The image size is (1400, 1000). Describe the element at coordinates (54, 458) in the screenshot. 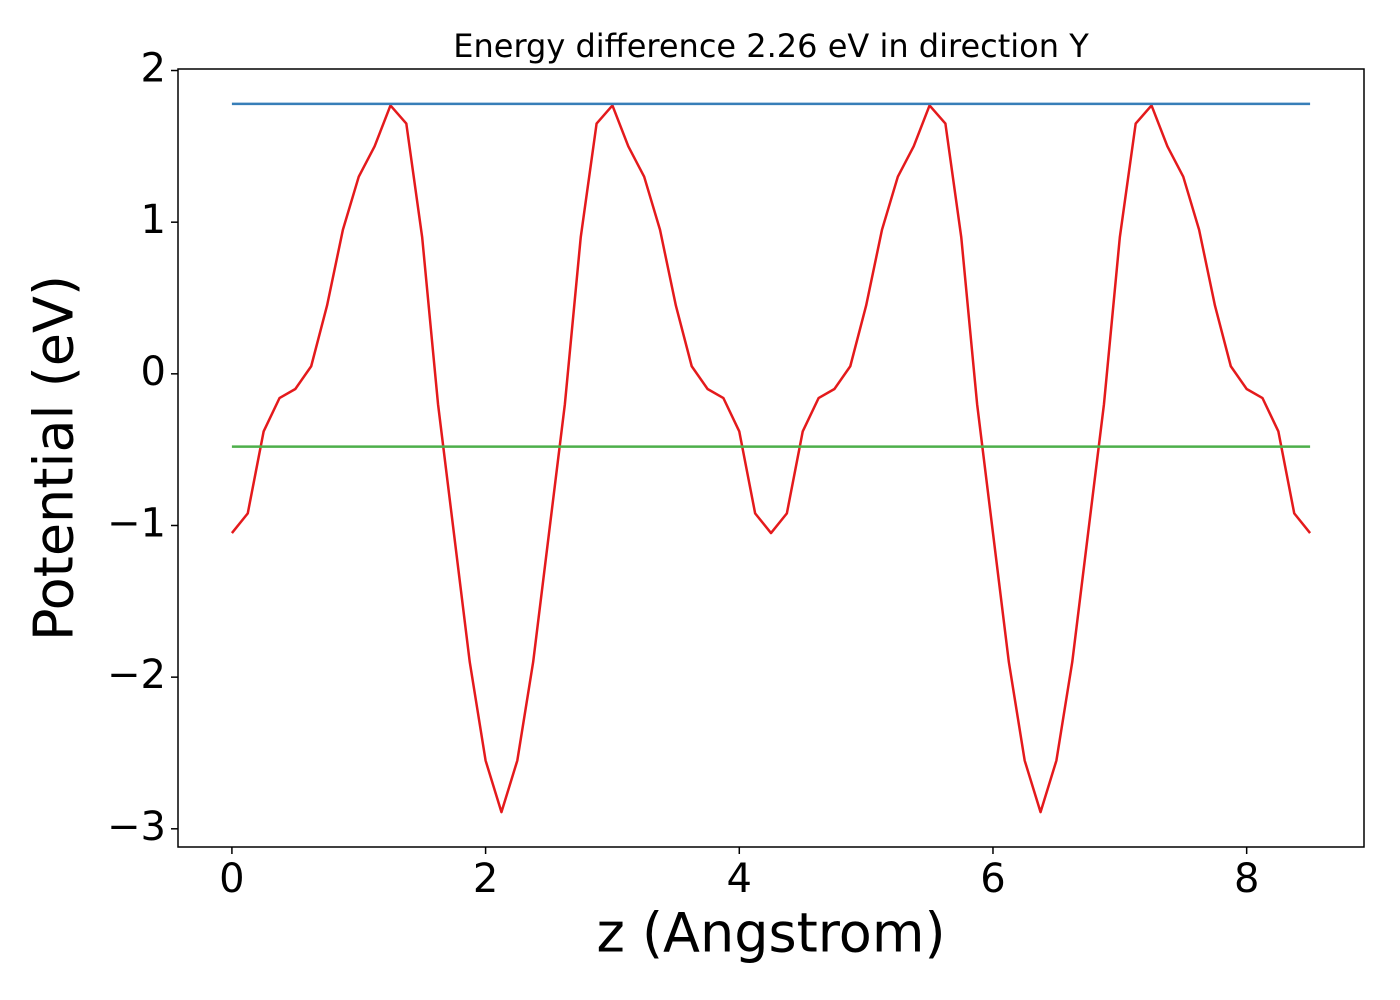

I see `y-axis-label: Potential (eV)` at that location.